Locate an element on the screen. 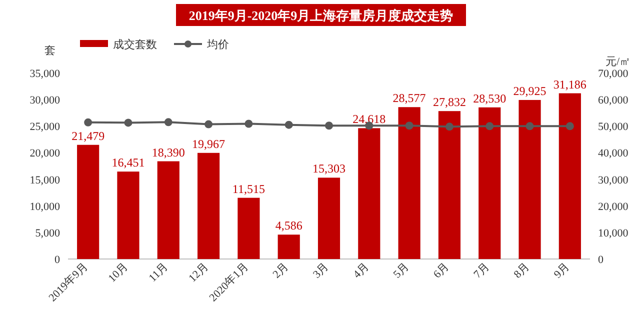 This screenshot has width=641, height=321. y2-tick-label: 50,000 is located at coordinates (613, 127).